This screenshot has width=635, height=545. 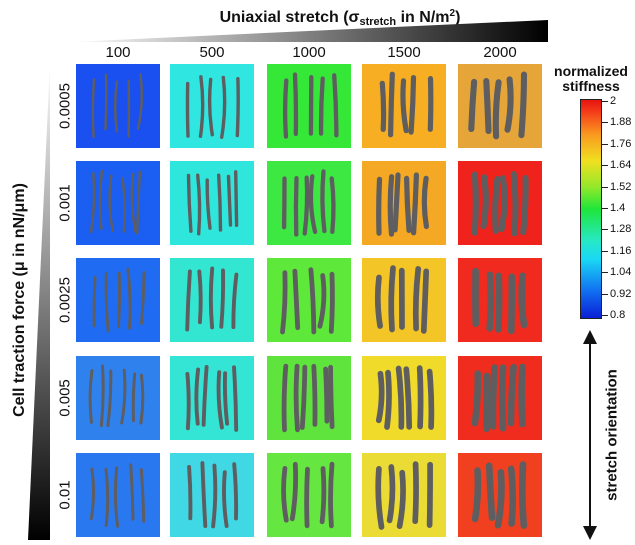 I want to click on row-label: 0.0025, so click(x=65, y=300).